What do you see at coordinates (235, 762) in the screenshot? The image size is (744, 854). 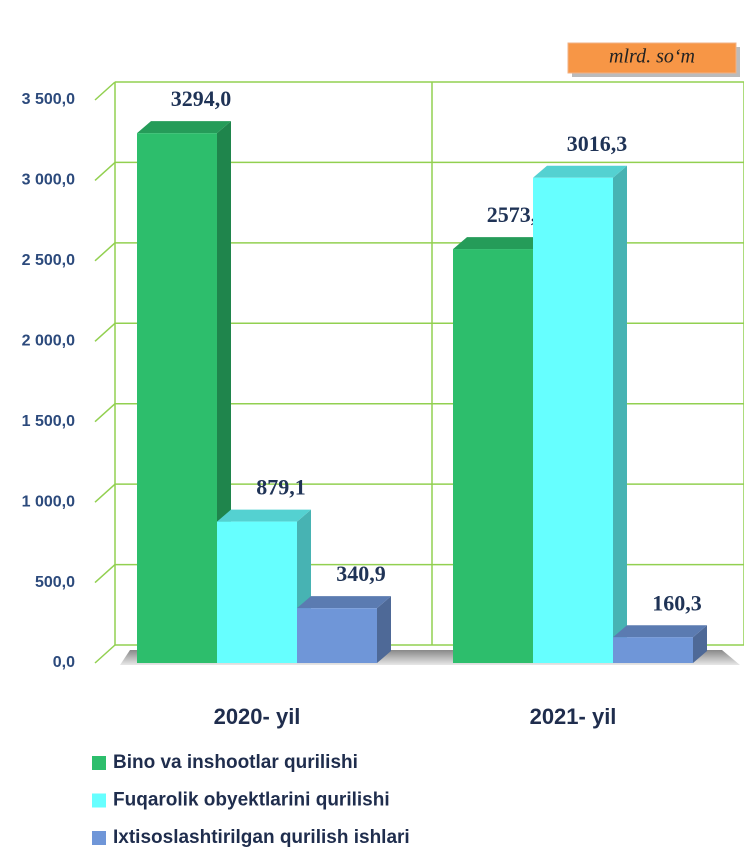 I see `legend-label: Bino va inshootlar qurilishi` at bounding box center [235, 762].